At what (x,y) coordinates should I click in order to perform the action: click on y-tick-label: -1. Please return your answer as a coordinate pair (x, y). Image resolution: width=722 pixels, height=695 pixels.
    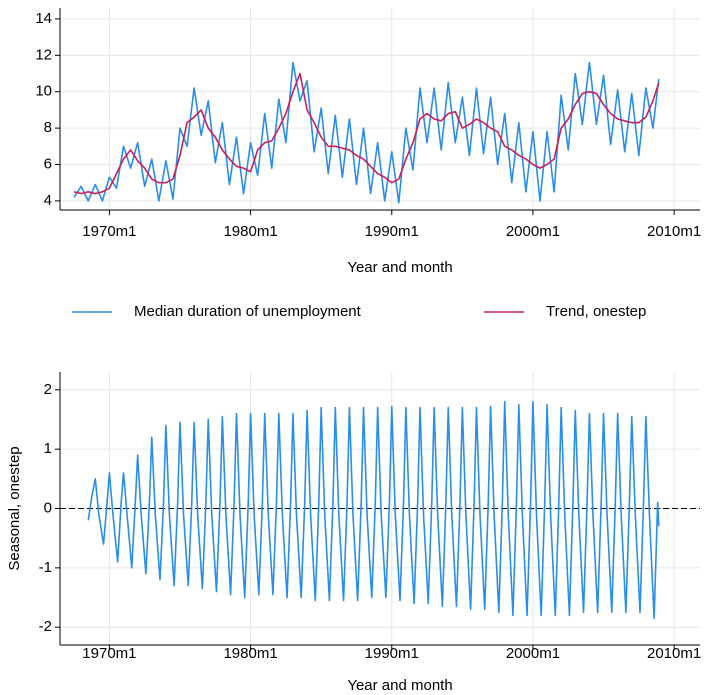
    Looking at the image, I should click on (45, 567).